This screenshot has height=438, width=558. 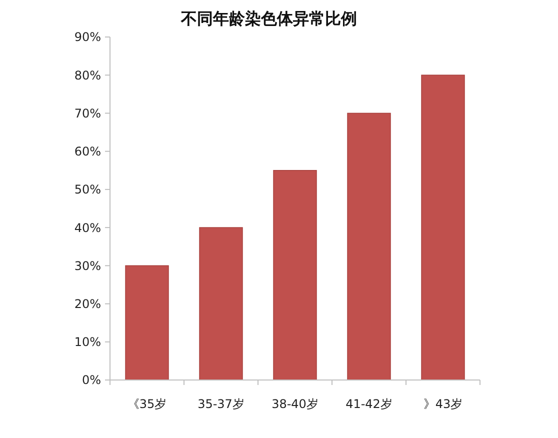 What do you see at coordinates (87, 75) in the screenshot?
I see `y-tick-label: 80%` at bounding box center [87, 75].